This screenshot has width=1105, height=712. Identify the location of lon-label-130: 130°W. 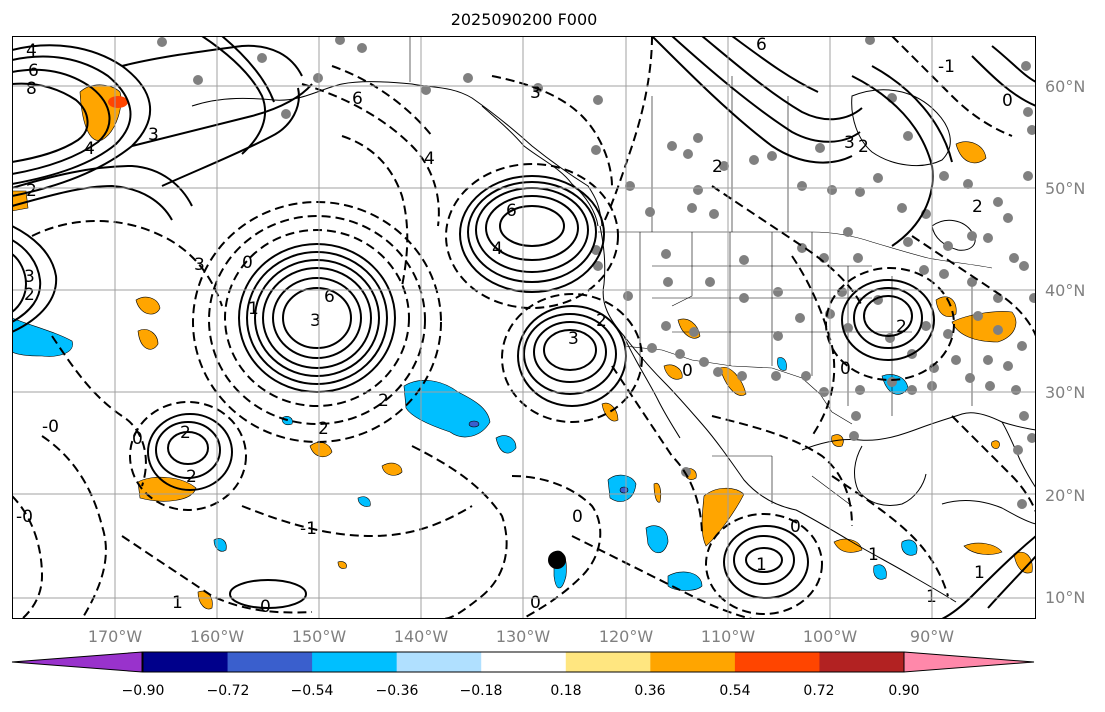
(523, 636).